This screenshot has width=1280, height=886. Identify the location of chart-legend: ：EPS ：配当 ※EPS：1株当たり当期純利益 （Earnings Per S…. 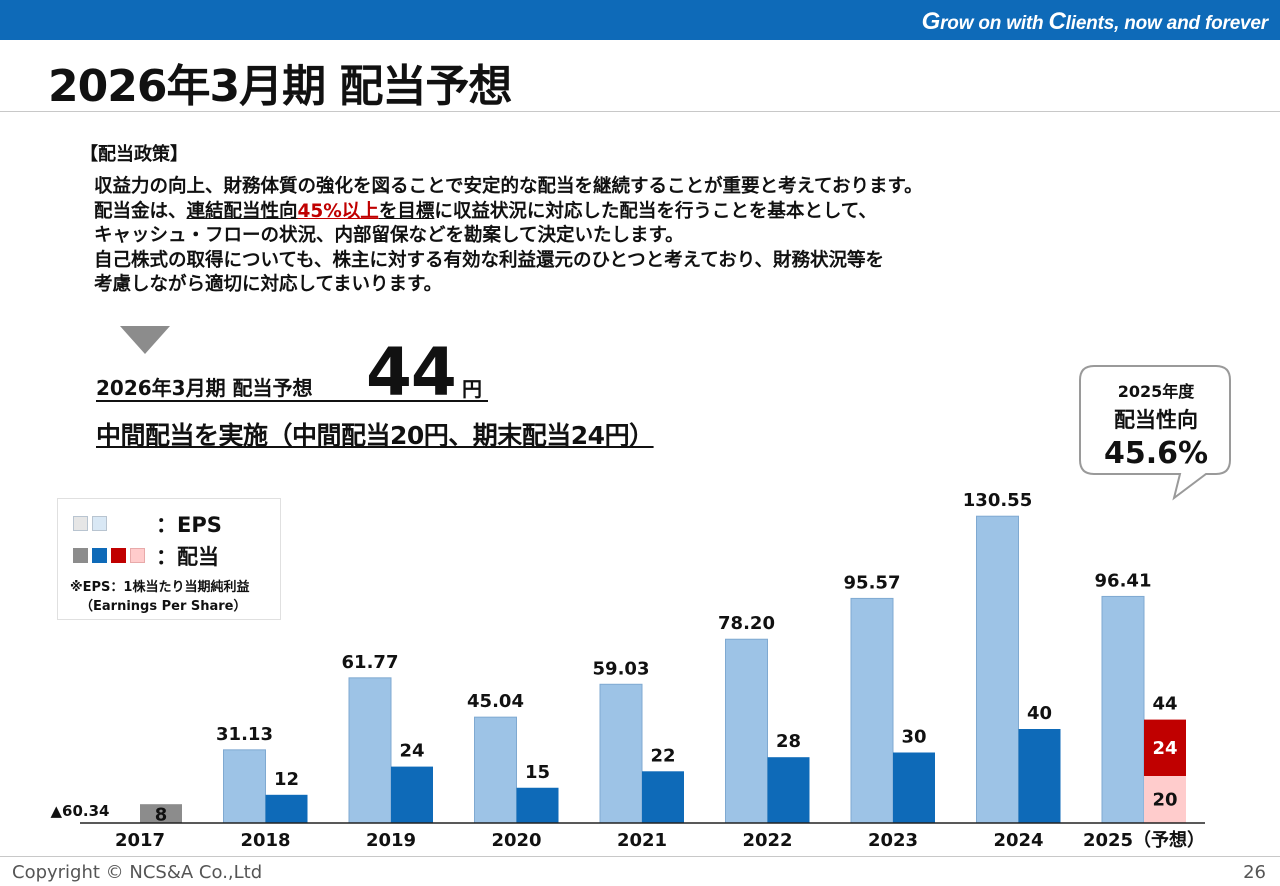
(169, 559).